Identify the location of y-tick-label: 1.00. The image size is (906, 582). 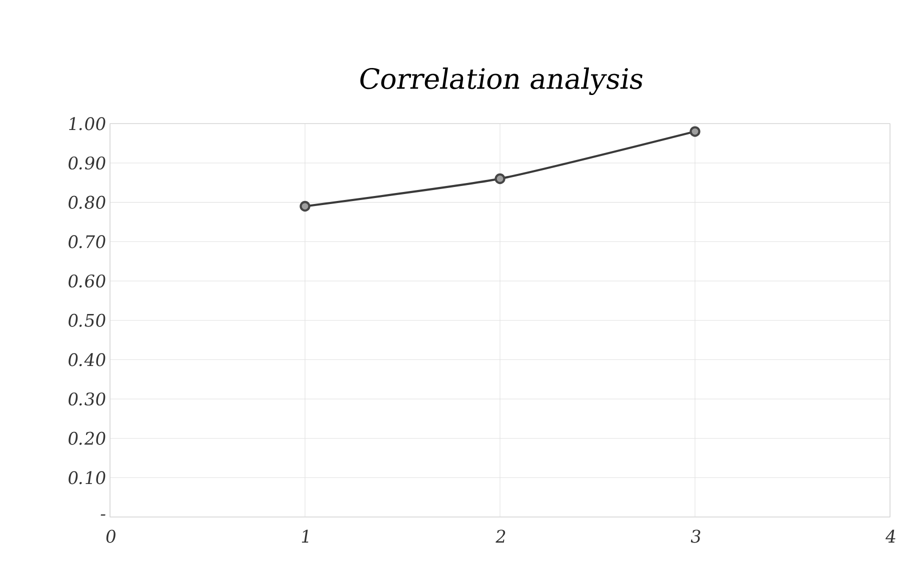
(87, 123).